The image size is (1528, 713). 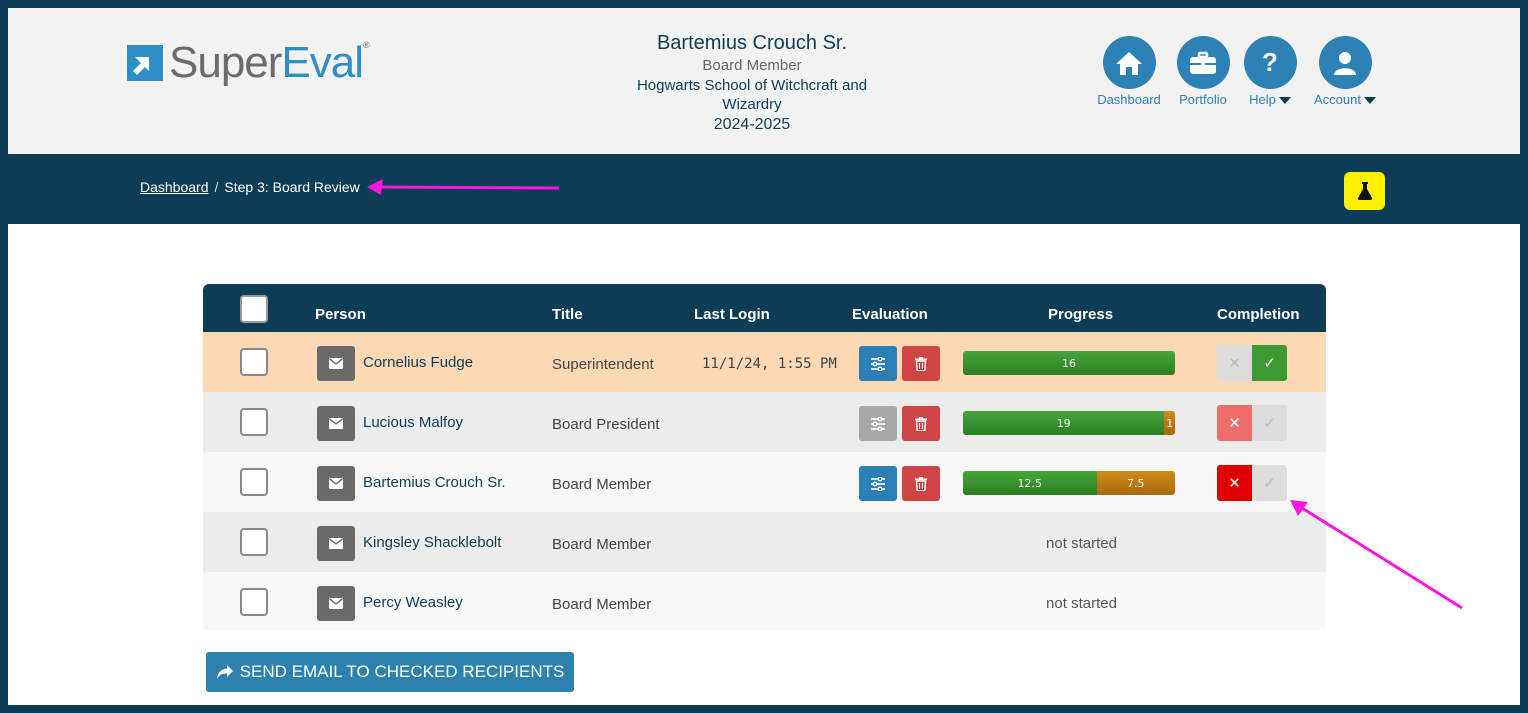 What do you see at coordinates (567, 314) in the screenshot?
I see `col-title: Title` at bounding box center [567, 314].